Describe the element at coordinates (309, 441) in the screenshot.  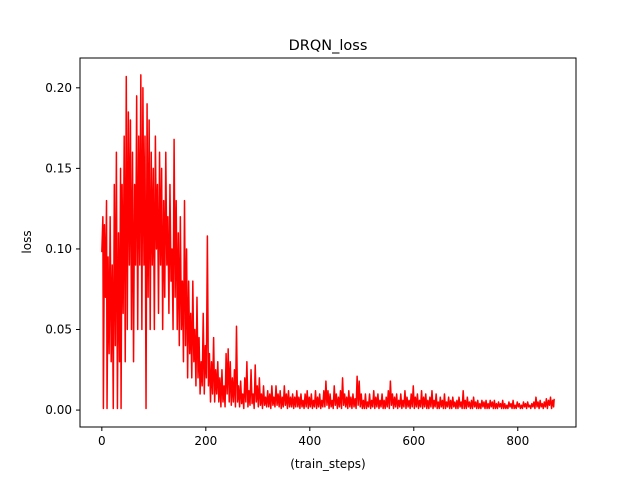
I see `x-tick-label: 400` at that location.